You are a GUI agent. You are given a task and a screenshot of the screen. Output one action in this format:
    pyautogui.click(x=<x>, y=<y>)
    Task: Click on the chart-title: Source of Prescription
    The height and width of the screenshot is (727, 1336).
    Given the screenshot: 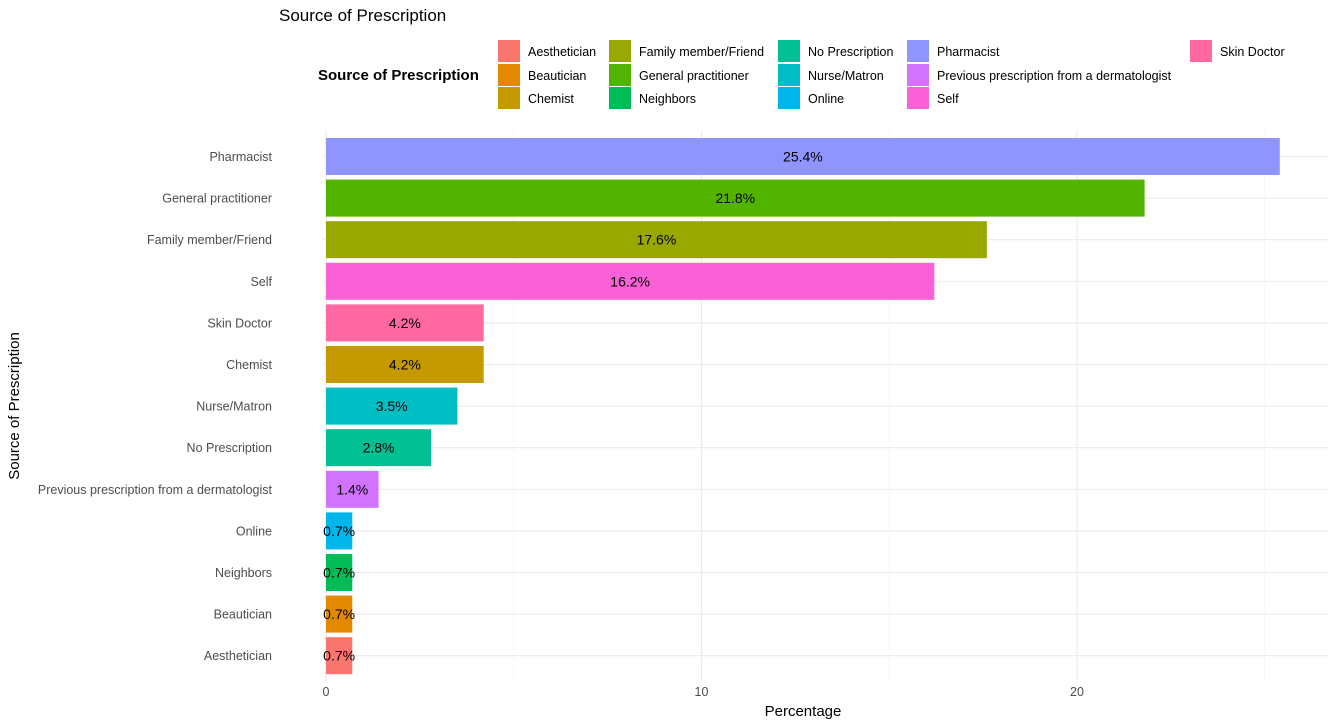 What is the action you would take?
    pyautogui.click(x=362, y=15)
    